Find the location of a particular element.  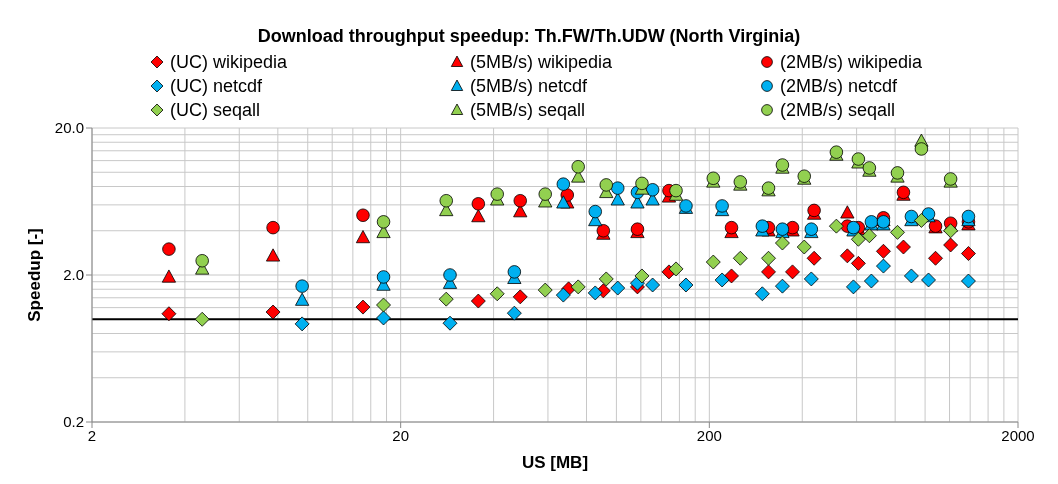

x-tick-label: 20 is located at coordinates (401, 435).